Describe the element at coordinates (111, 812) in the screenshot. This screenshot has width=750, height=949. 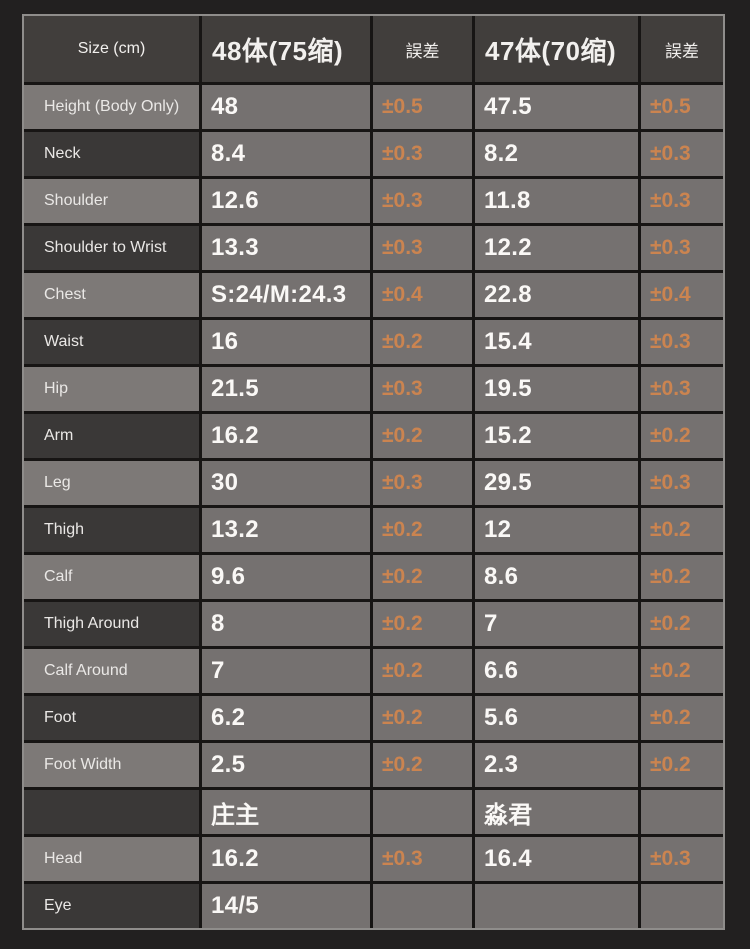
I see `row-label` at that location.